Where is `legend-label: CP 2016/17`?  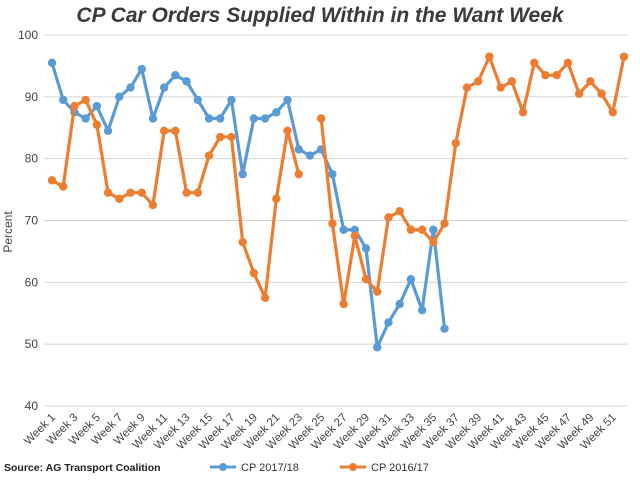 legend-label: CP 2016/17 is located at coordinates (400, 468).